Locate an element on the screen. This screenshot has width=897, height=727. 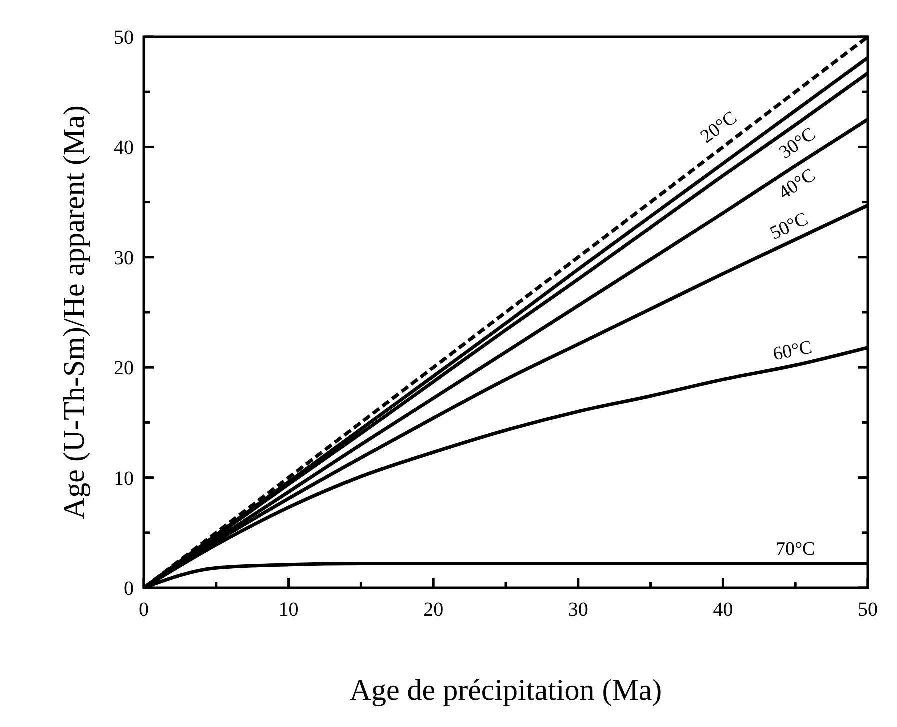
y-tick-label: 10 is located at coordinates (124, 479).